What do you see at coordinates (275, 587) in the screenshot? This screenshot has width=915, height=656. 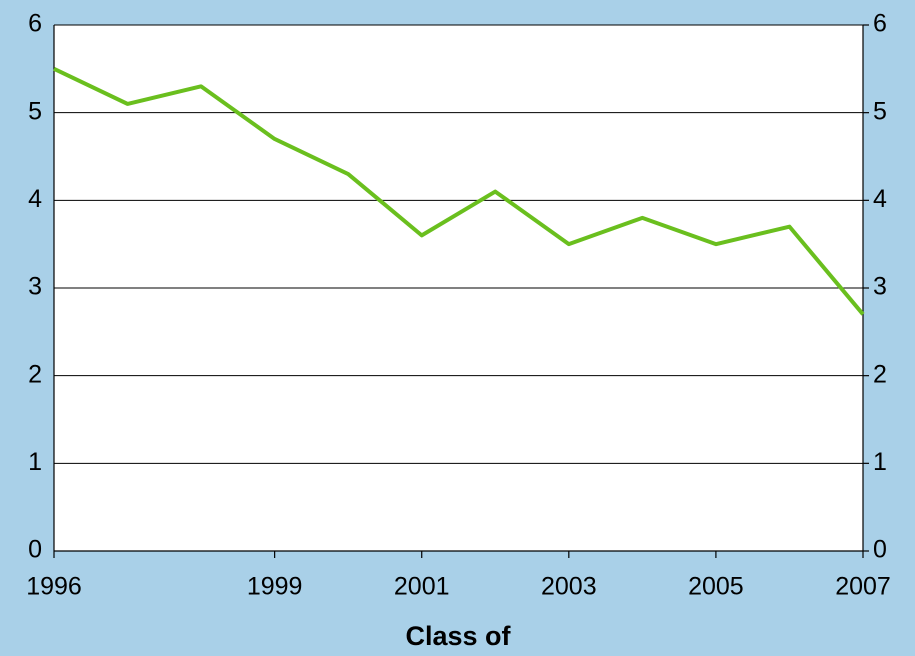 I see `x-tick-label: 1999` at bounding box center [275, 587].